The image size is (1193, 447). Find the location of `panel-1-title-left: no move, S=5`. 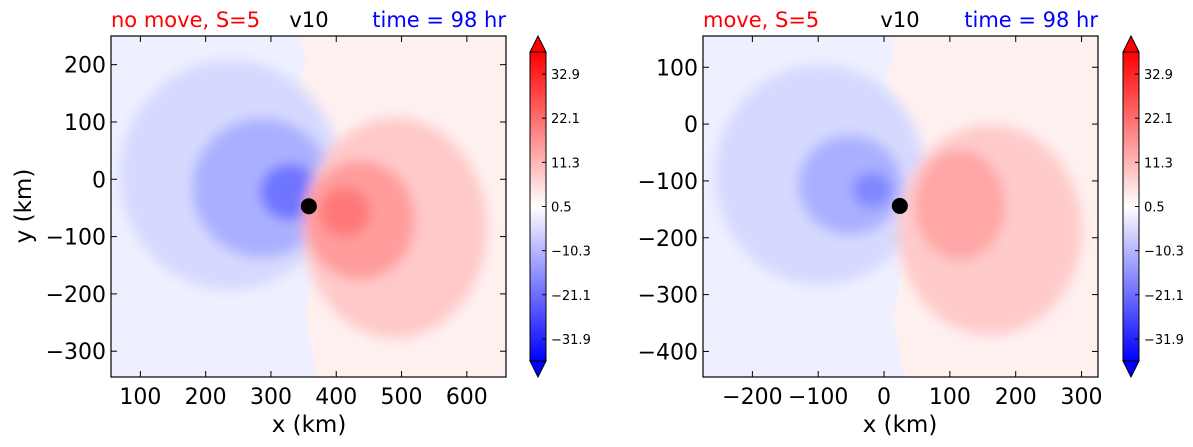

panel-1-title-left: no move, S=5 is located at coordinates (185, 20).